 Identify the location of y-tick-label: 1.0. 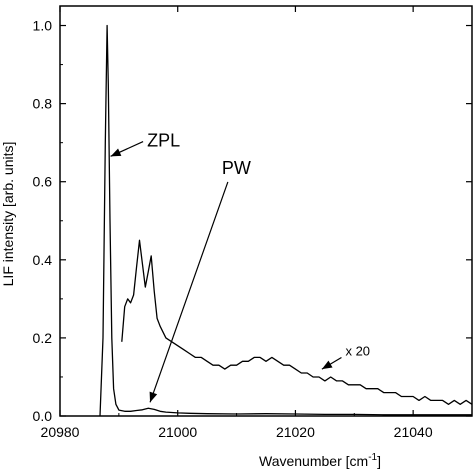
(43, 26).